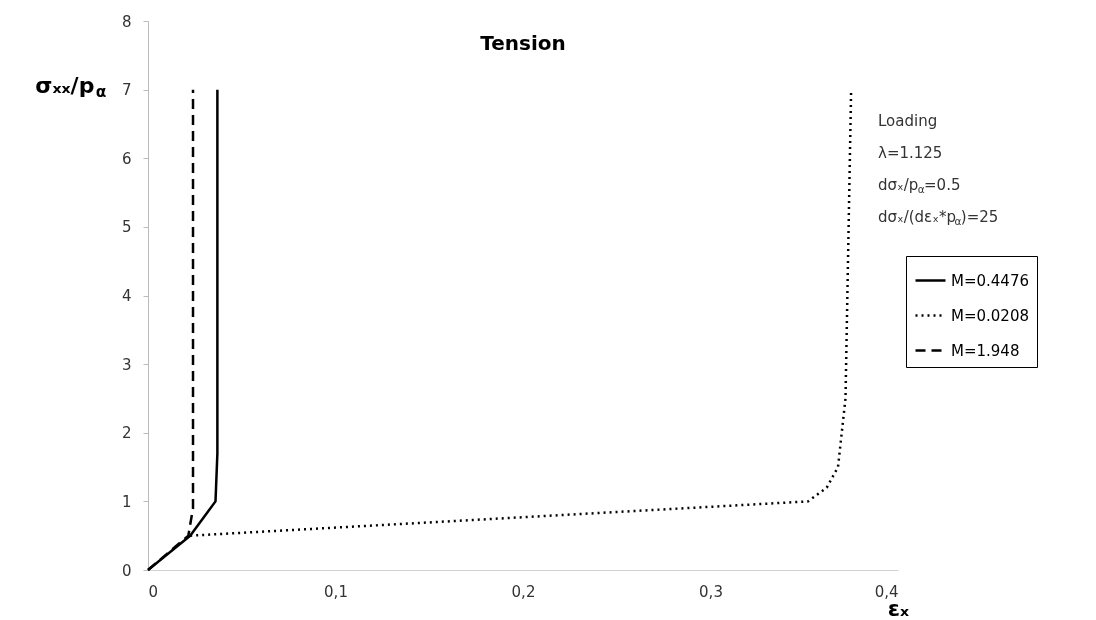  What do you see at coordinates (990, 315) in the screenshot?
I see `legend-label: M=0.0208` at bounding box center [990, 315].